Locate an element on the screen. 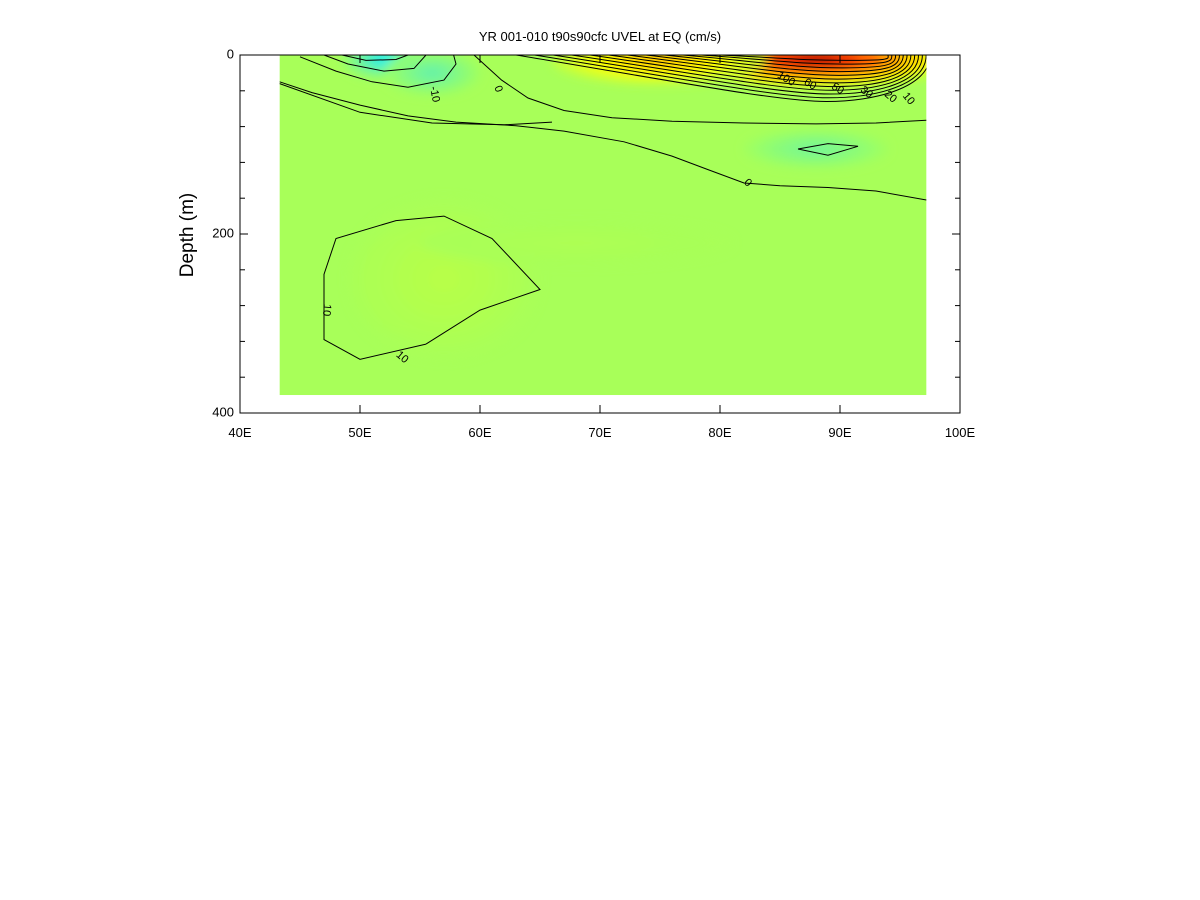  x-tick-label: 100E is located at coordinates (960, 432).